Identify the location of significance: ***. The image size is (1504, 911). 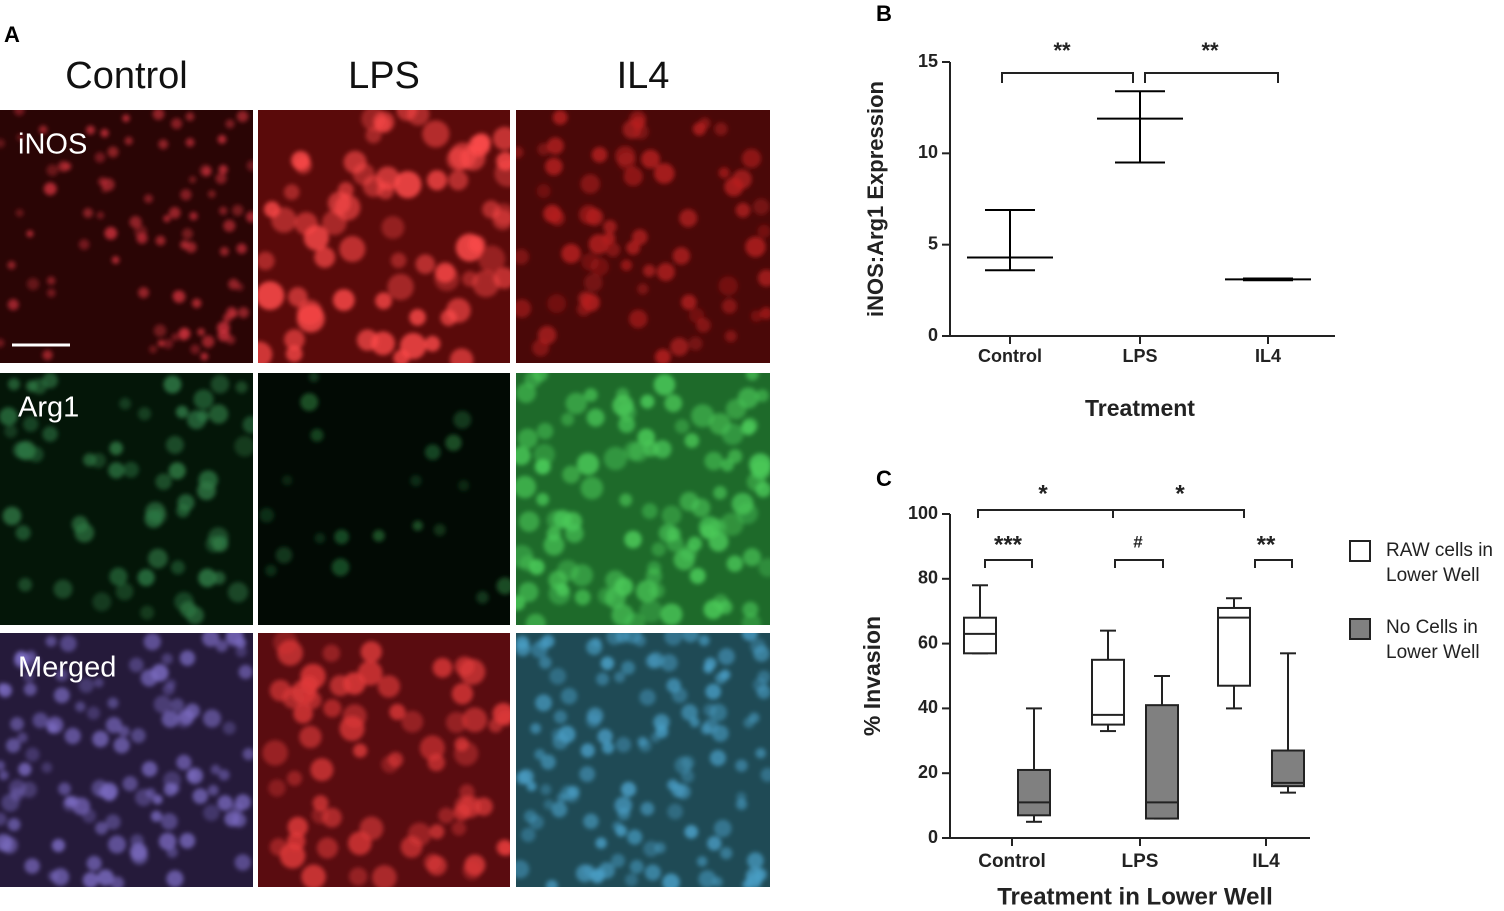
(1008, 544).